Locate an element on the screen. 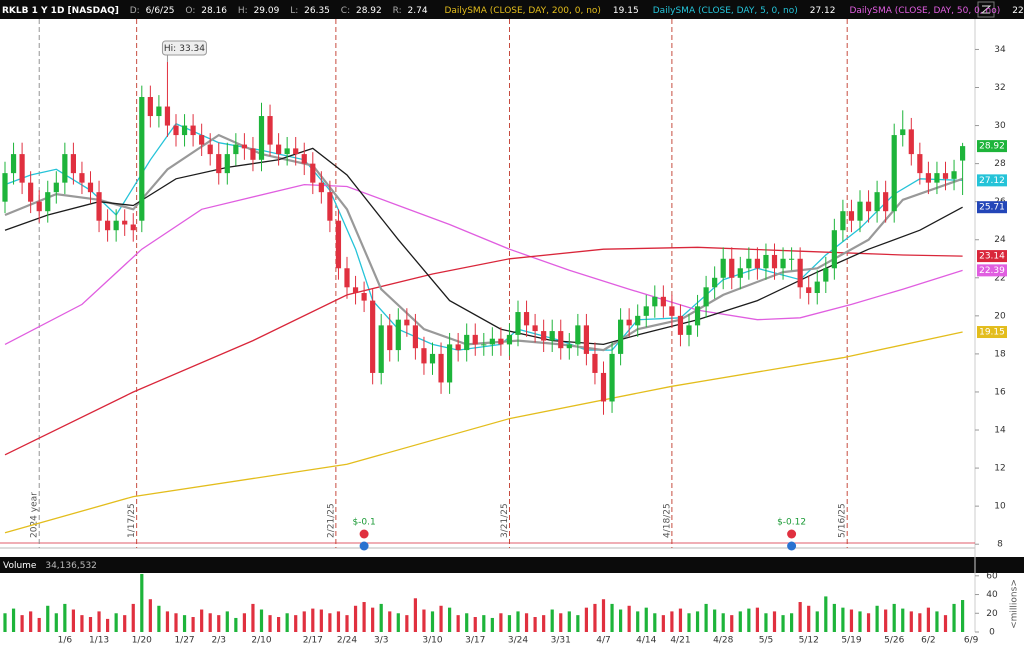 The width and height of the screenshot is (1024, 652). symbol: RKLB 1 Y 1D [NASDAQ] is located at coordinates (60, 11).